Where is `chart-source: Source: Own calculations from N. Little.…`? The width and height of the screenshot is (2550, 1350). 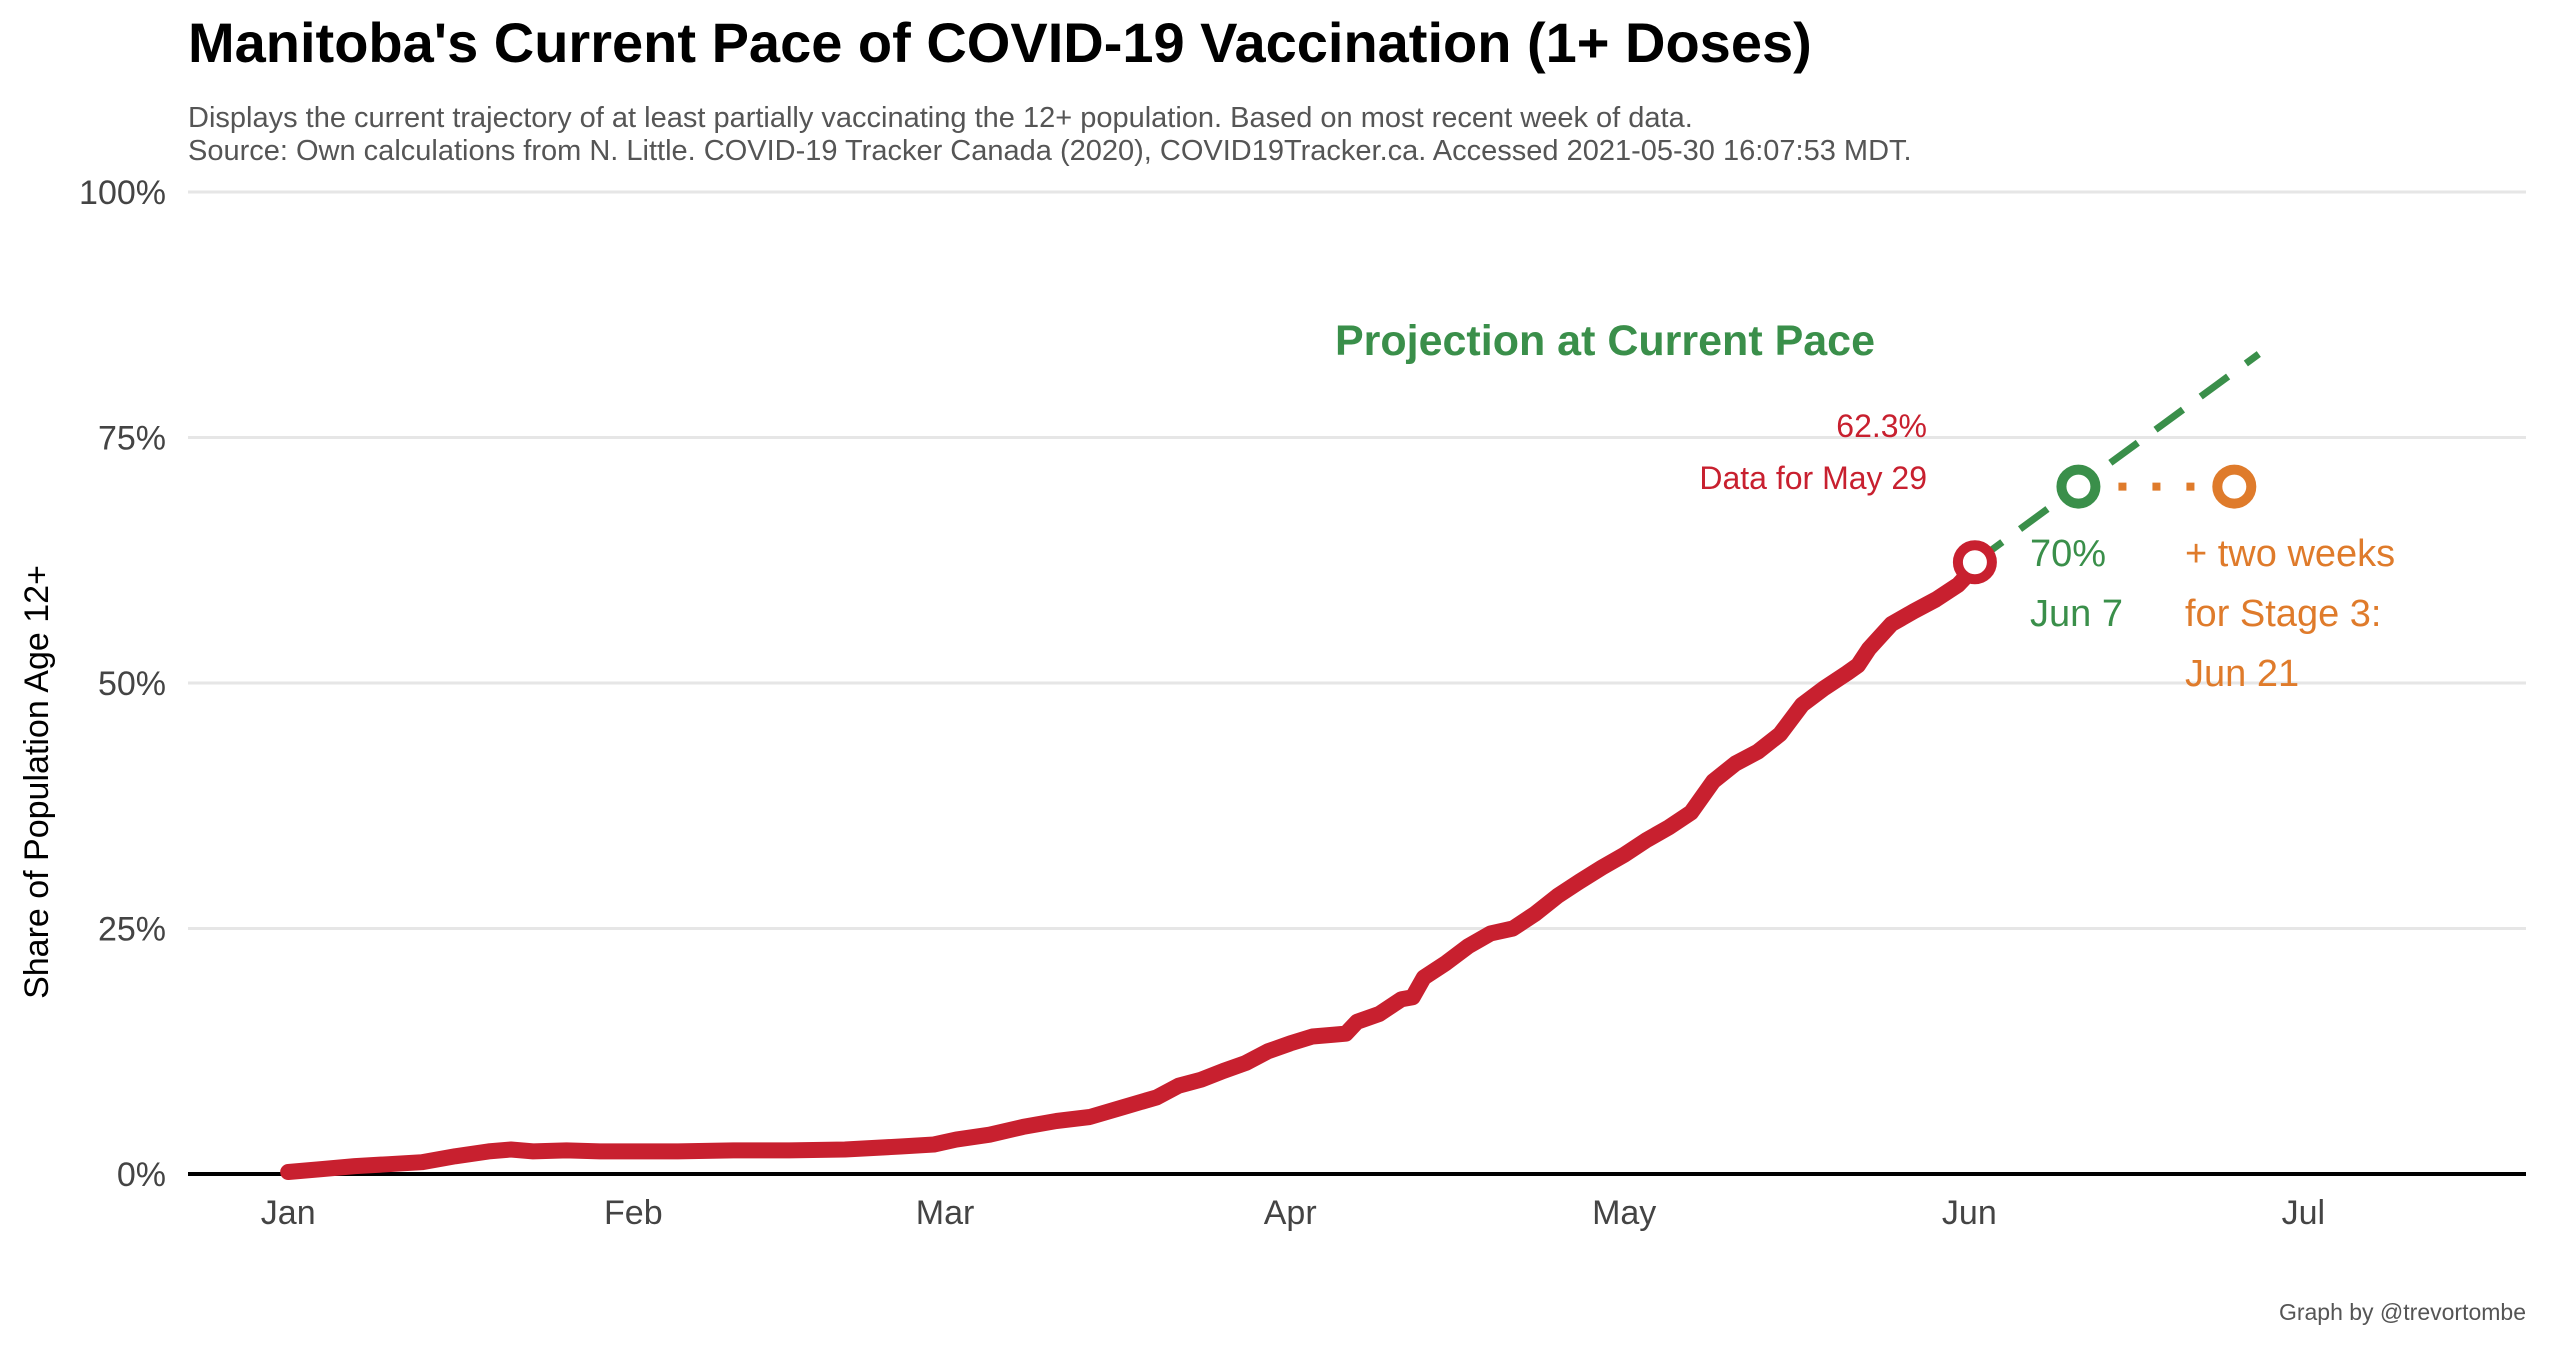 chart-source: Source: Own calculations from N. Little.… is located at coordinates (1050, 151).